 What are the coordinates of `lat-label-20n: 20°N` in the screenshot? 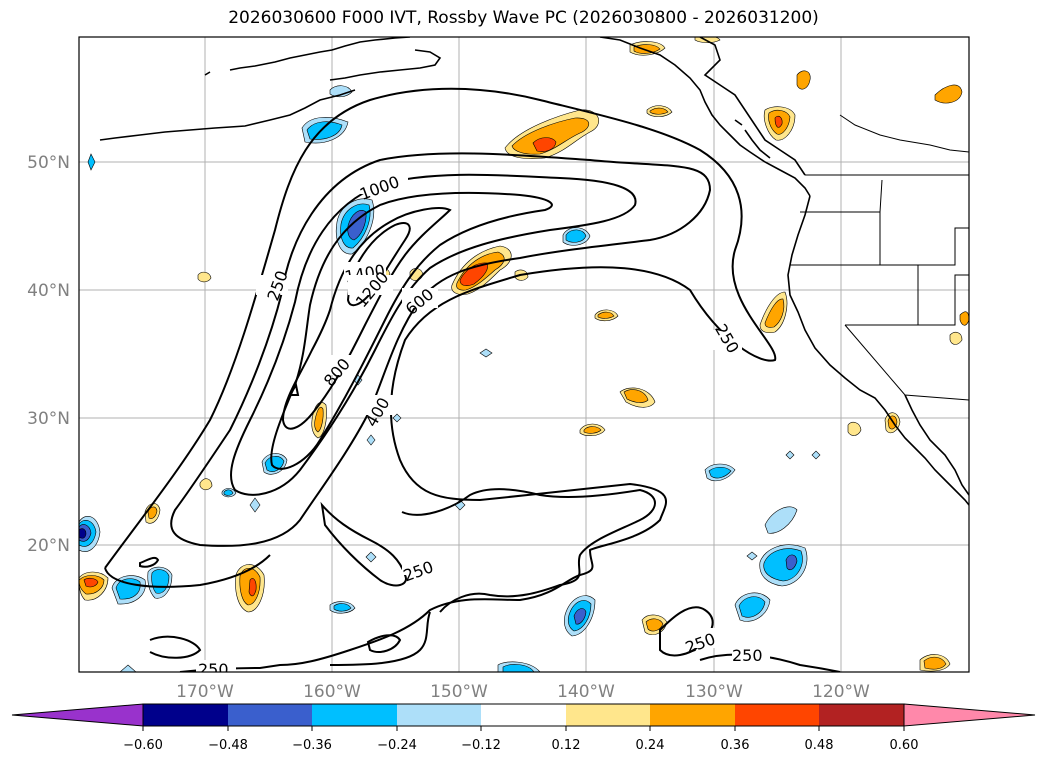 It's located at (48, 546).